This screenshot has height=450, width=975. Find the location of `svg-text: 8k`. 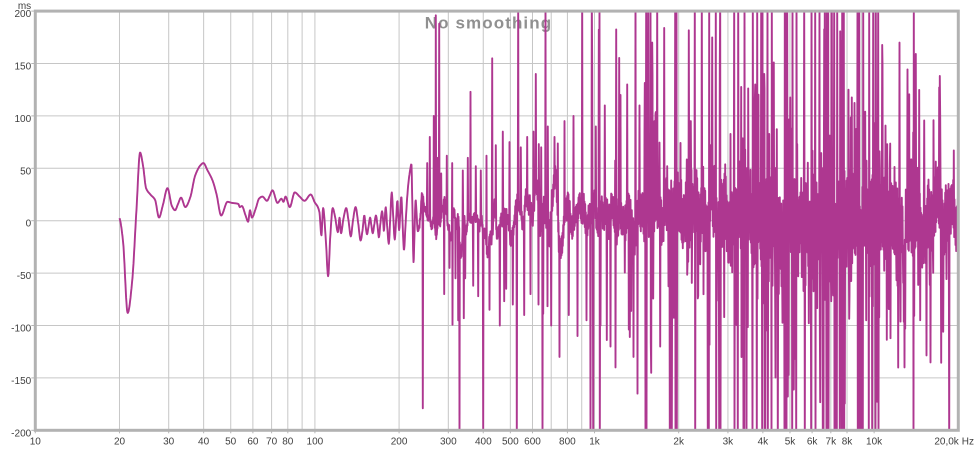

svg-text: 8k is located at coordinates (848, 442).